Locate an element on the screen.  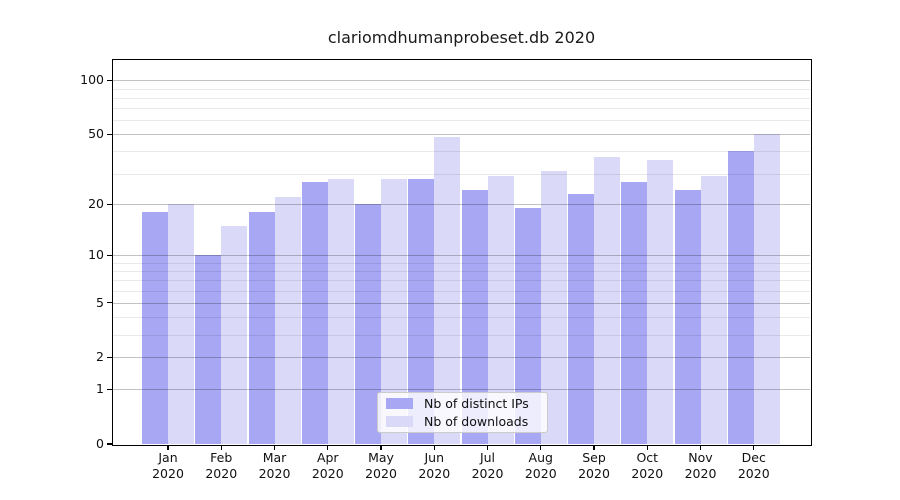
x-axis-tick-label: Jul 2020 is located at coordinates (488, 465).